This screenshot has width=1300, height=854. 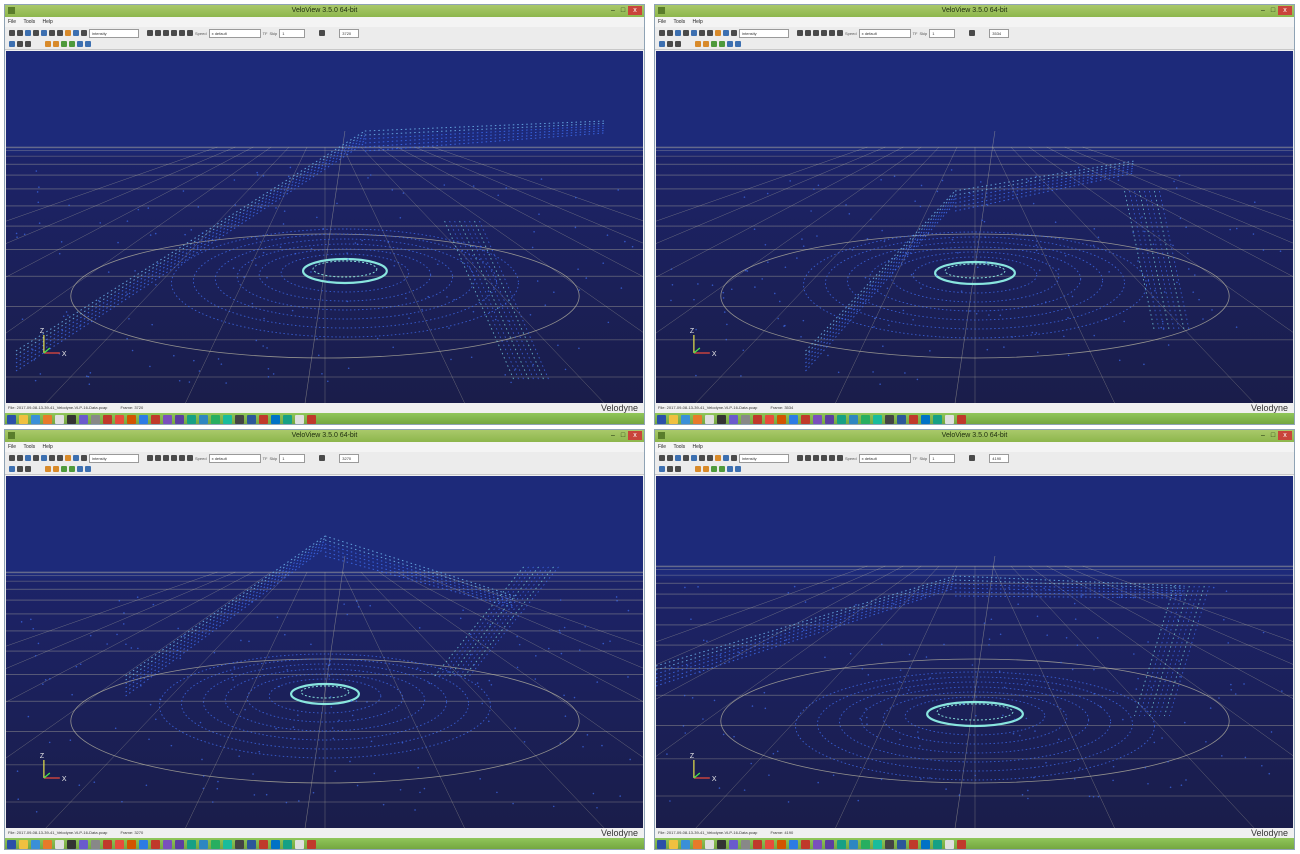 What do you see at coordinates (686, 458) in the screenshot?
I see `measure-icon` at bounding box center [686, 458].